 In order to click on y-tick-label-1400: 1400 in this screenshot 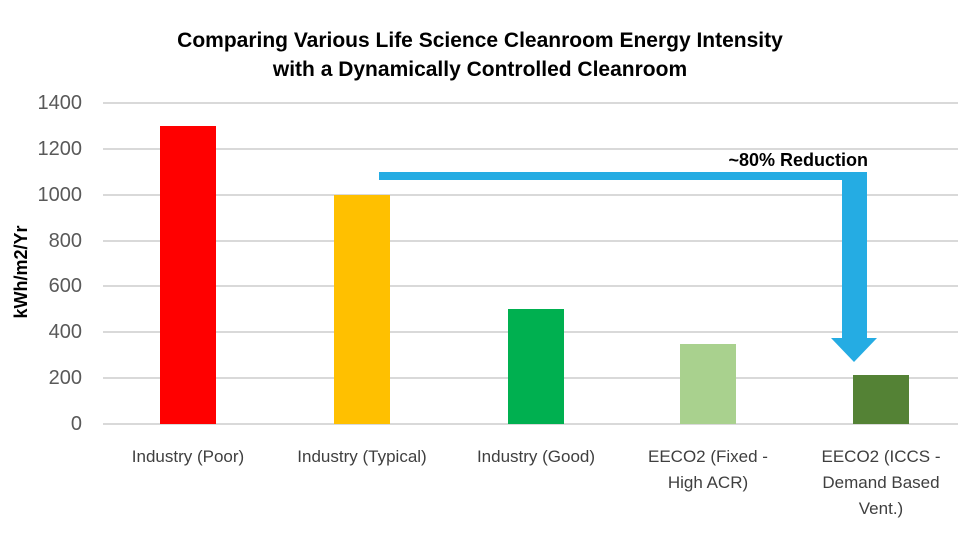, I will do `click(60, 103)`.